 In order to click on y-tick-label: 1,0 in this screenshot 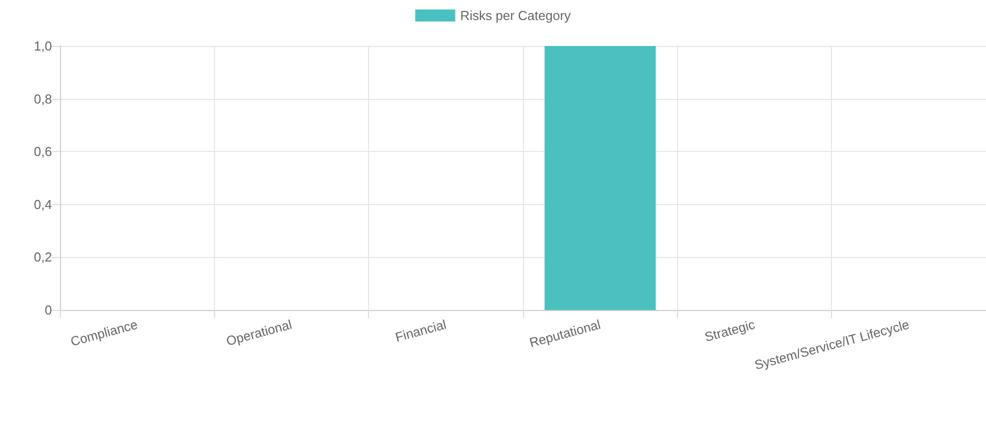, I will do `click(43, 46)`.